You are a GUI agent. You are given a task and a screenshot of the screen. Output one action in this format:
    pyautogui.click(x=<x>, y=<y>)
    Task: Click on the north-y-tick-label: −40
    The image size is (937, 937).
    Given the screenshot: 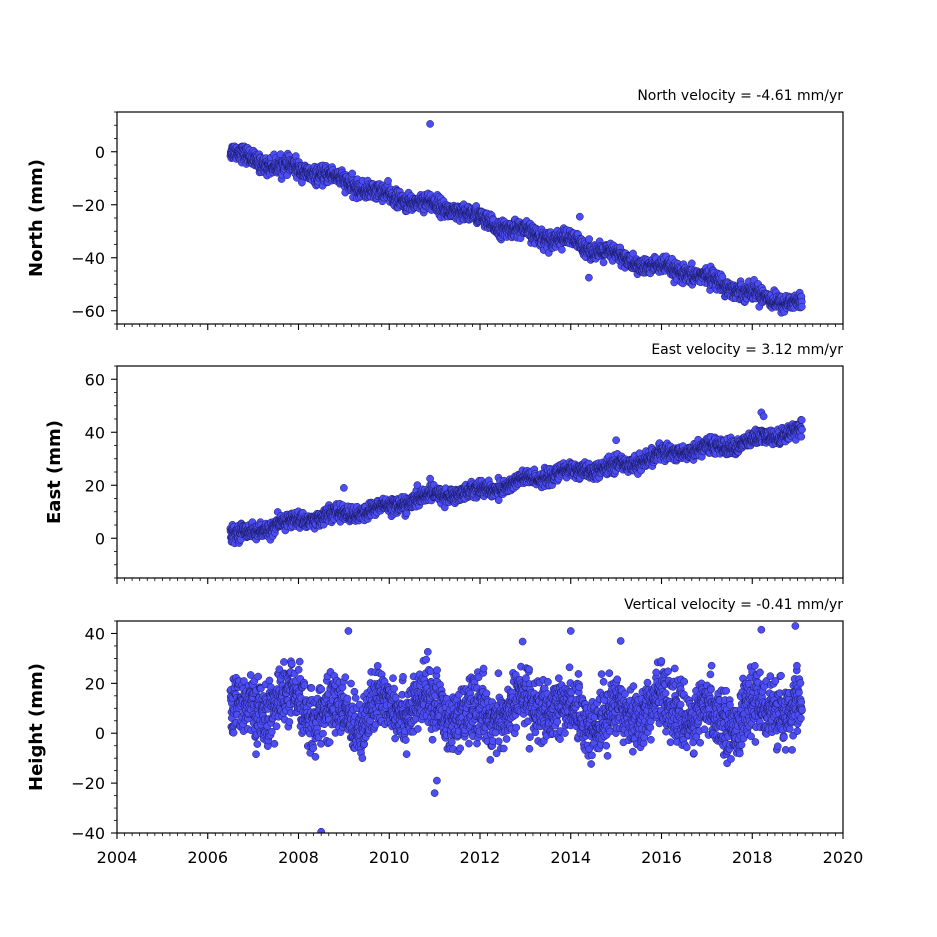 What is the action you would take?
    pyautogui.click(x=88, y=258)
    